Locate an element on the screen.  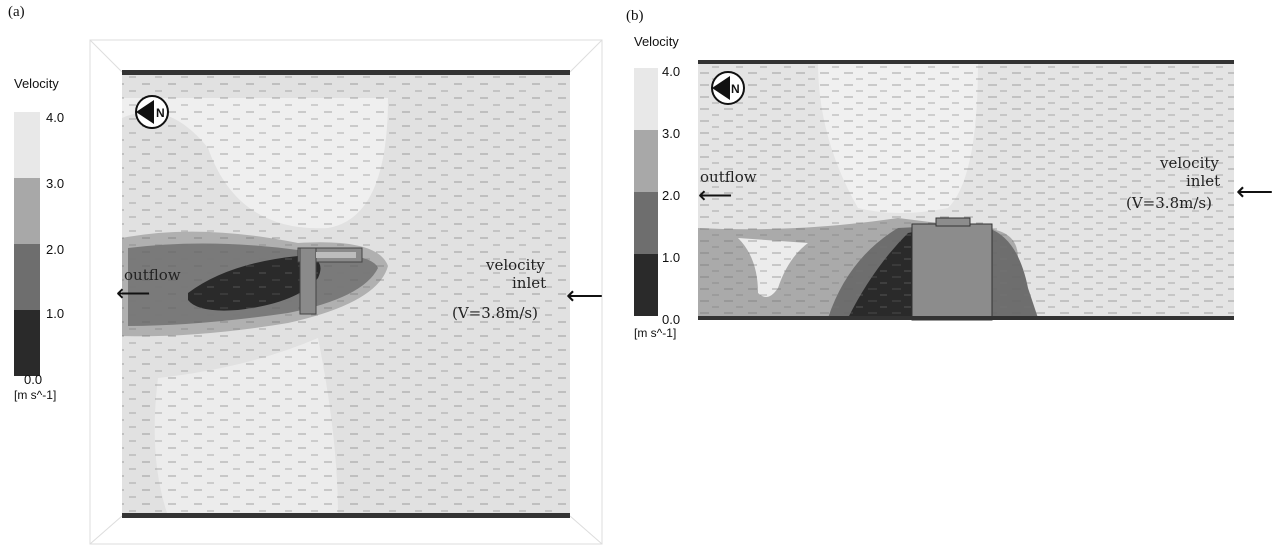
panel-a-inlet-line3: (V=3.8m/s) is located at coordinates (495, 313).